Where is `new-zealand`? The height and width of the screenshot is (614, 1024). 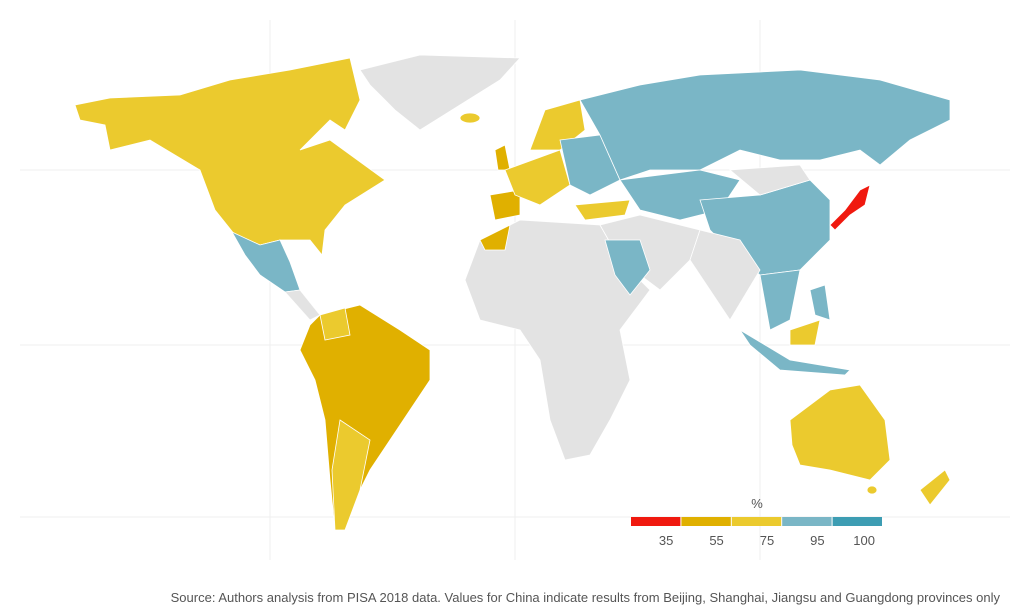 new-zealand is located at coordinates (935, 487).